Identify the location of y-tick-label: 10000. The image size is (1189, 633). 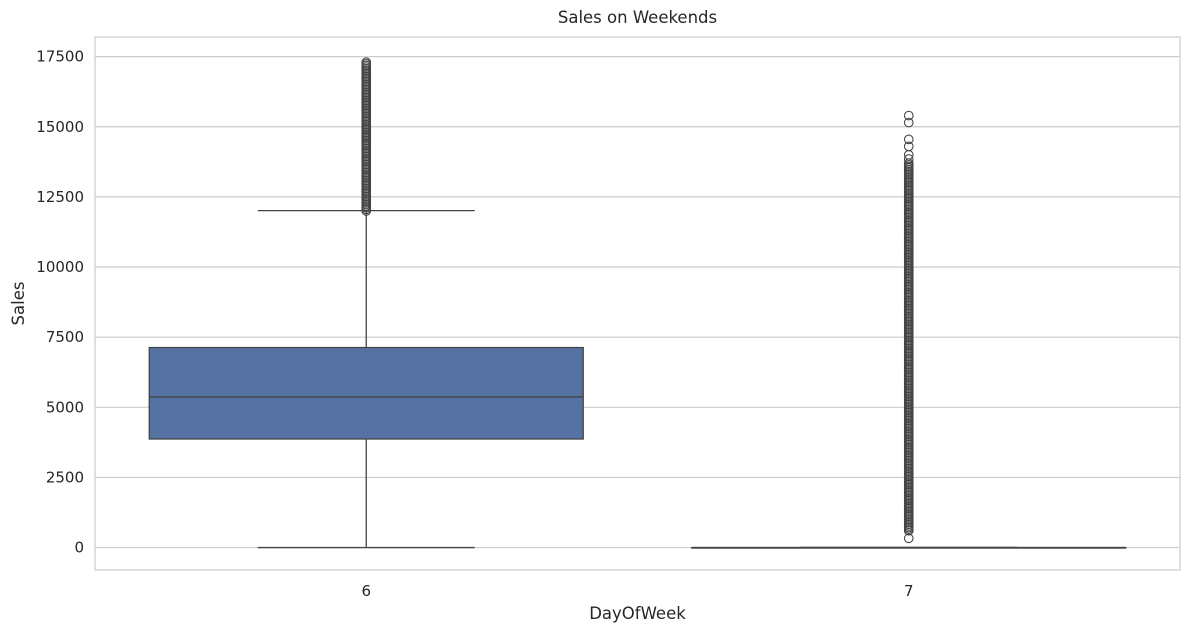
(60, 267).